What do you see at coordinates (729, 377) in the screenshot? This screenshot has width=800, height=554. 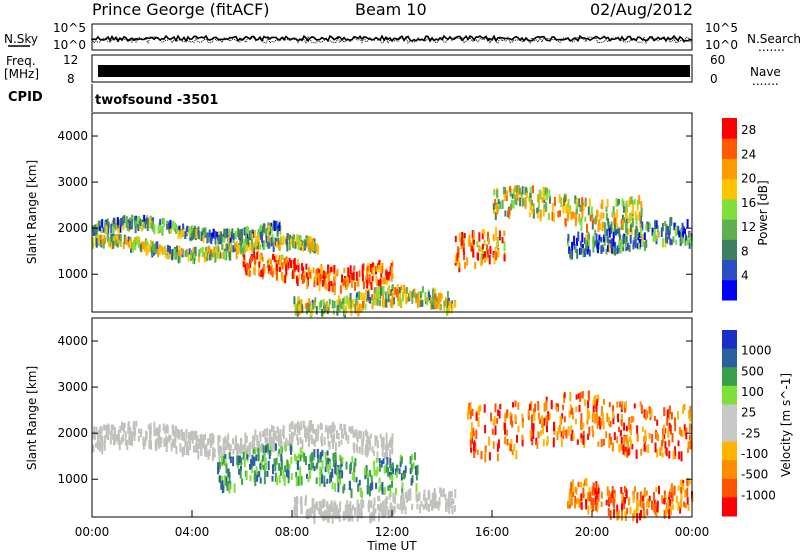 I see `velocity-colorbar-swatch` at bounding box center [729, 377].